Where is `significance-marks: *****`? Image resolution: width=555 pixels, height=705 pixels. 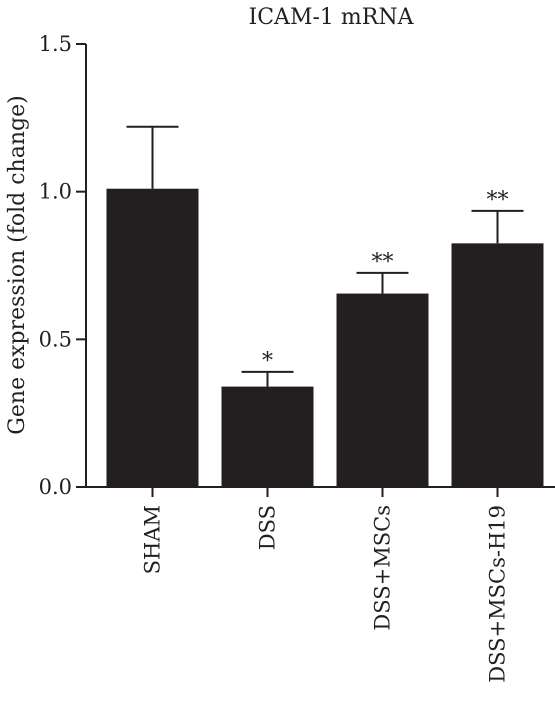 significance-marks: ***** is located at coordinates (385, 281).